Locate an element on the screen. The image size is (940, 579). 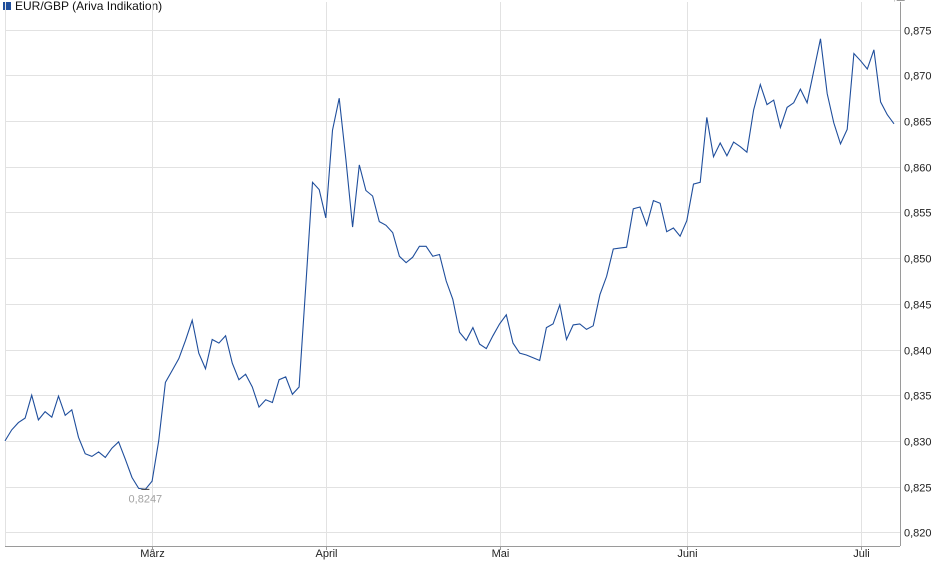
max-label: 0,874 is located at coordinates (901, 1).